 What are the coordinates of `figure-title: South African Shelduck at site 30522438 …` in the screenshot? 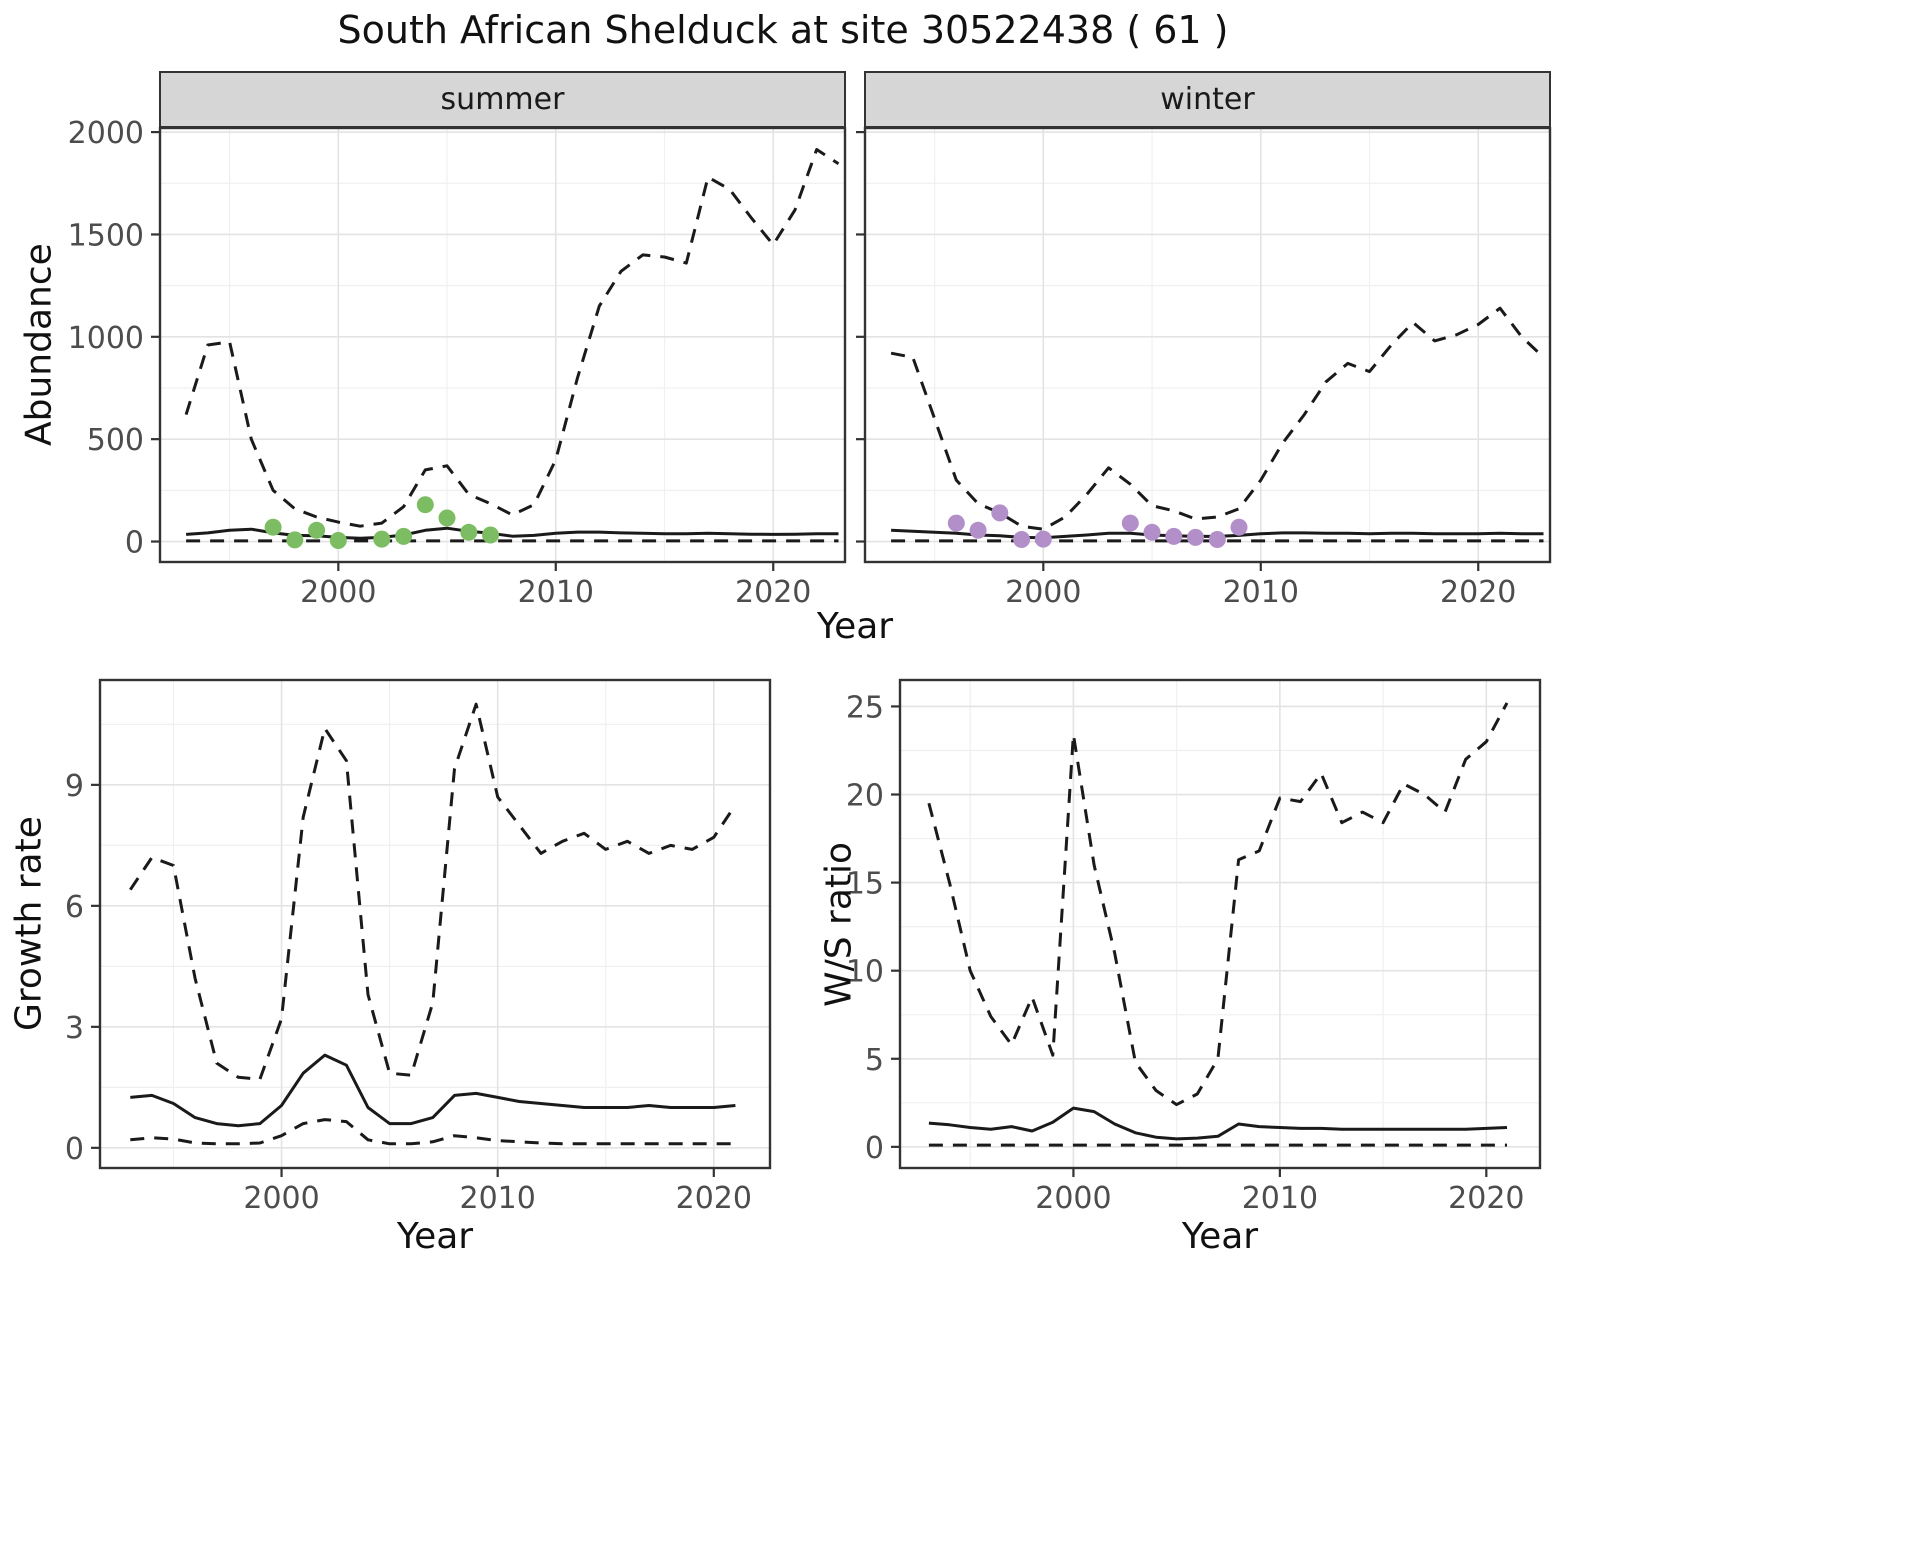 It's located at (783, 30).